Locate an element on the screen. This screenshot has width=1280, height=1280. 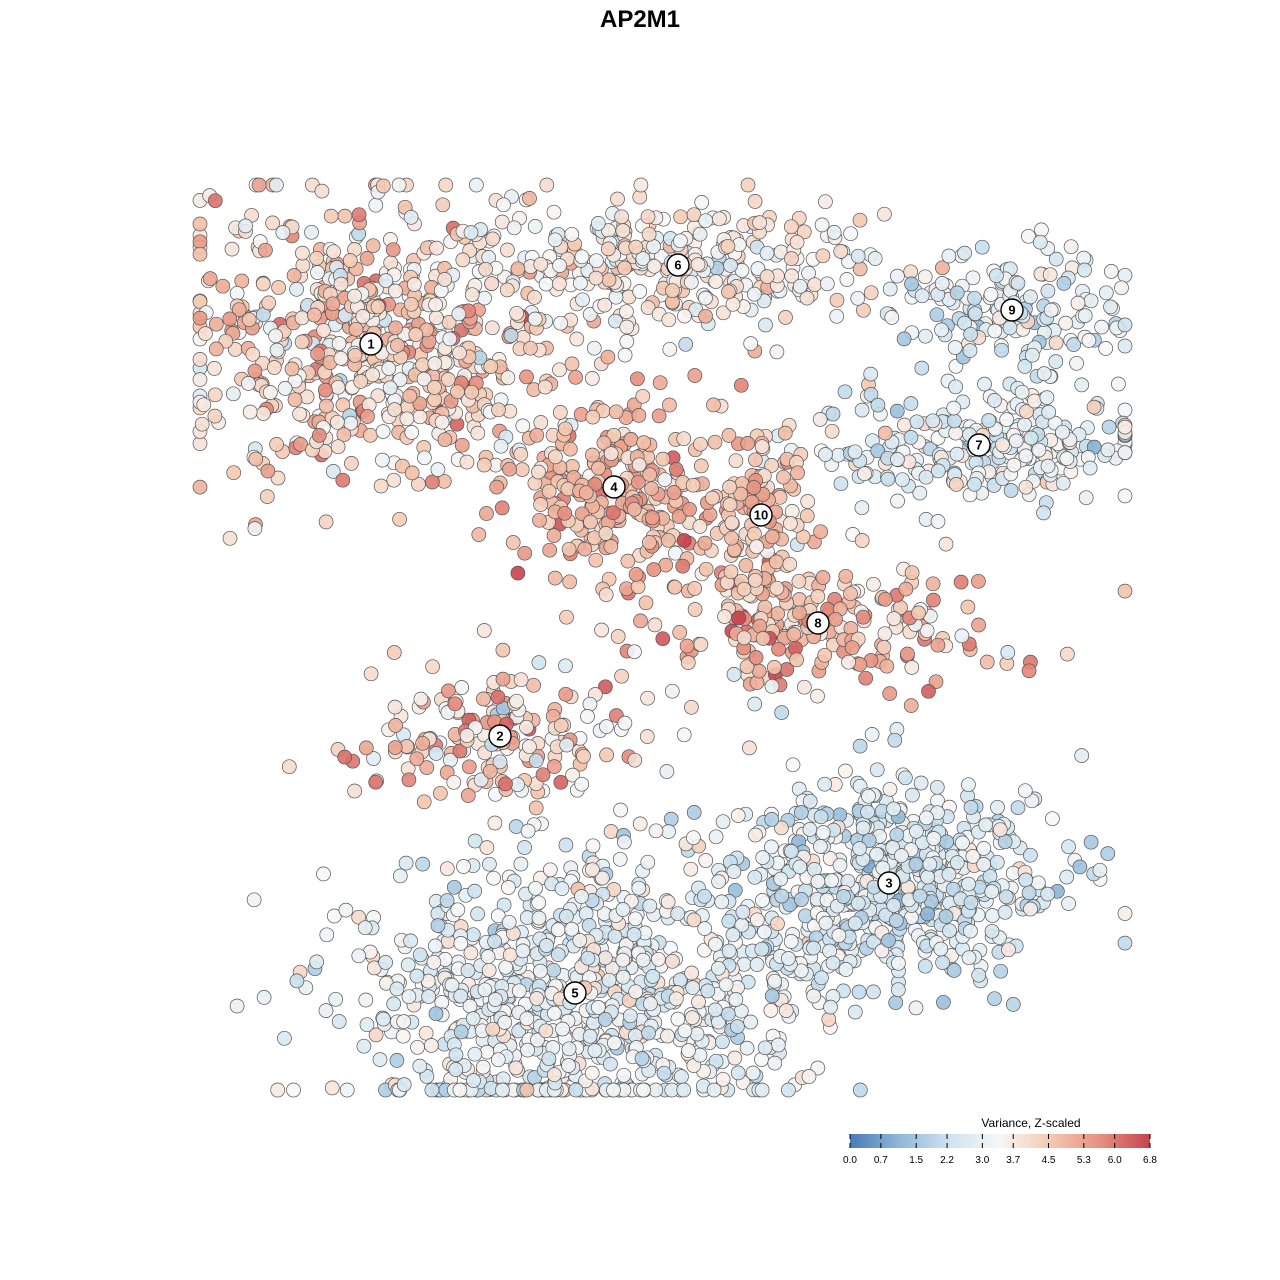
cluster-label-2: 2 is located at coordinates (500, 736).